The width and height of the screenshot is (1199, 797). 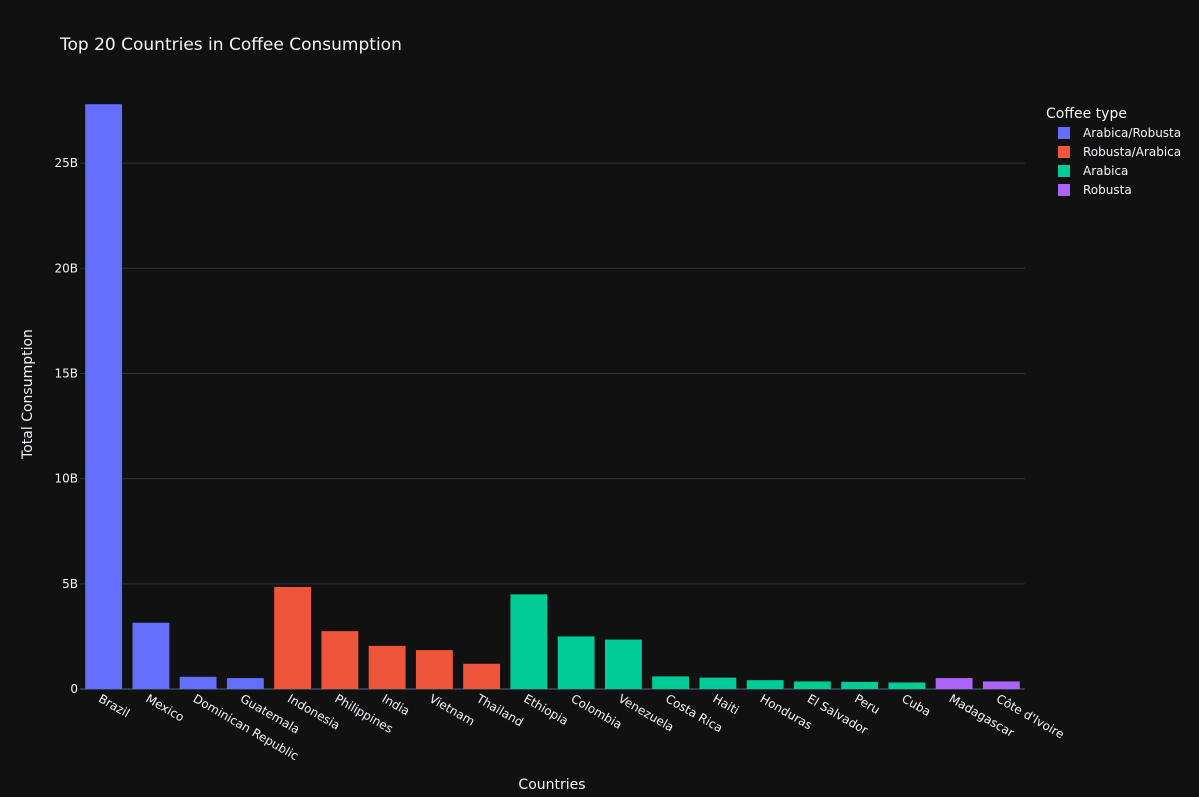 I want to click on bar-guatemala, so click(x=245, y=683).